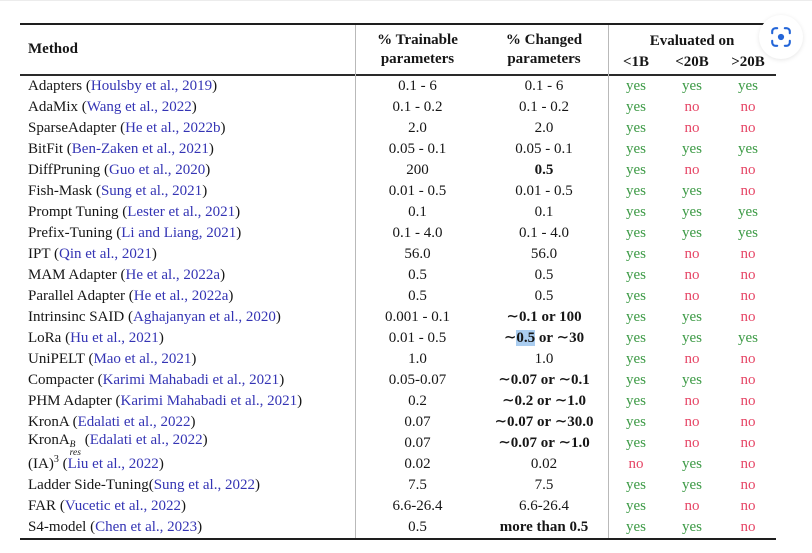  Describe the element at coordinates (417, 506) in the screenshot. I see `trainable-cell: 6.6-26.4` at that location.